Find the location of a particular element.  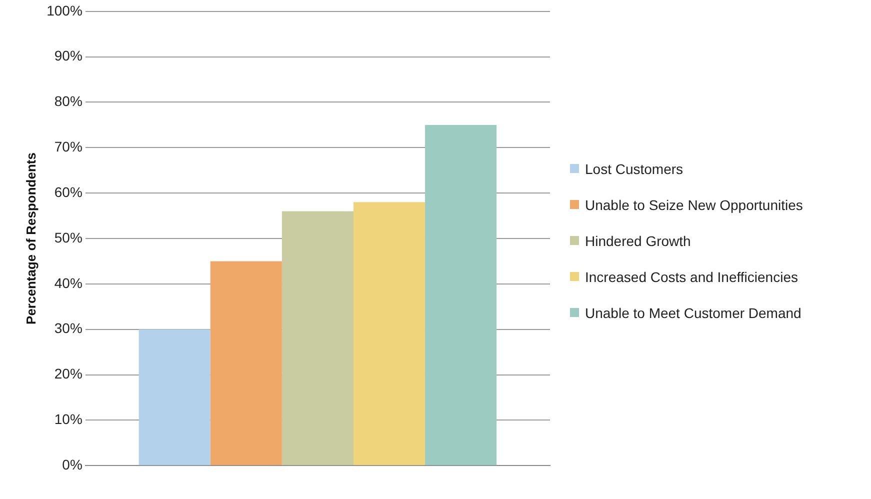

y-tick-label: 70% is located at coordinates (68, 146).